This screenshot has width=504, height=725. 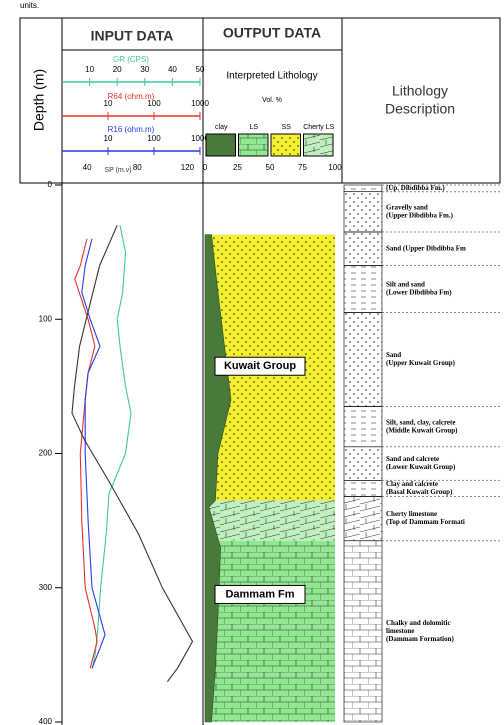 I want to click on lithology-title: Interpreted Lithology, so click(x=271, y=76).